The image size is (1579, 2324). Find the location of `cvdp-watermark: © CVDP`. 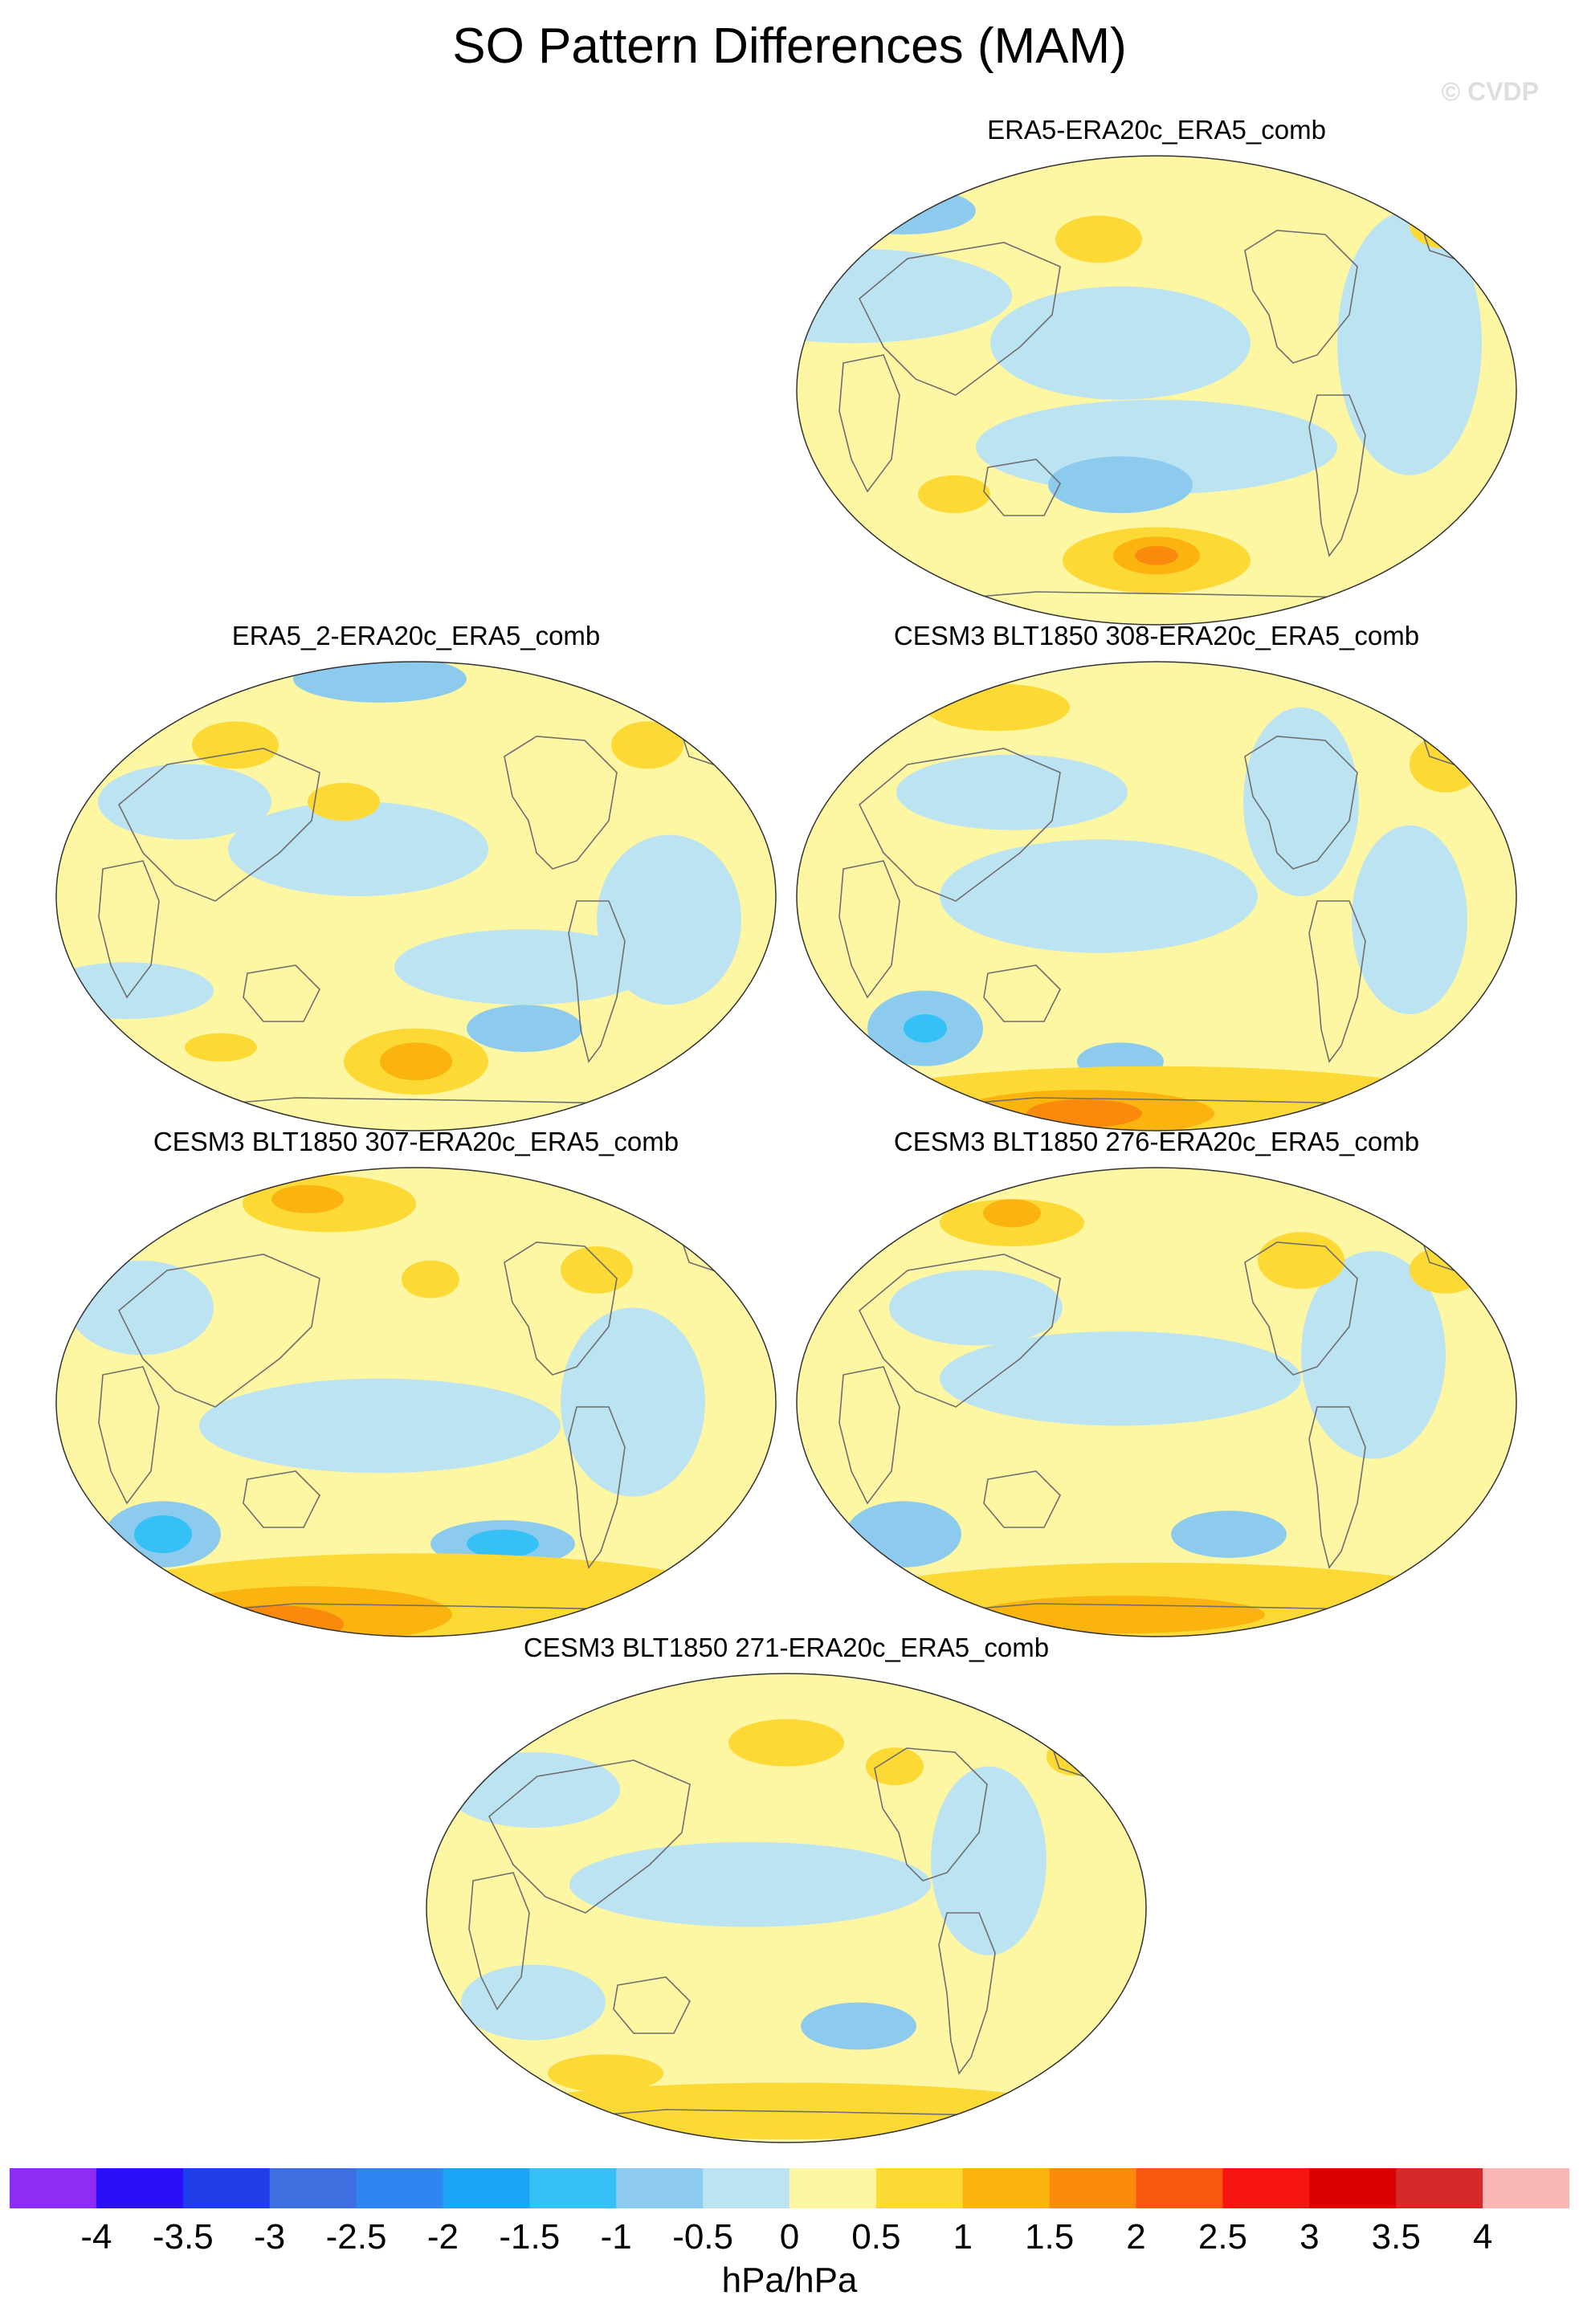

cvdp-watermark: © CVDP is located at coordinates (1490, 92).